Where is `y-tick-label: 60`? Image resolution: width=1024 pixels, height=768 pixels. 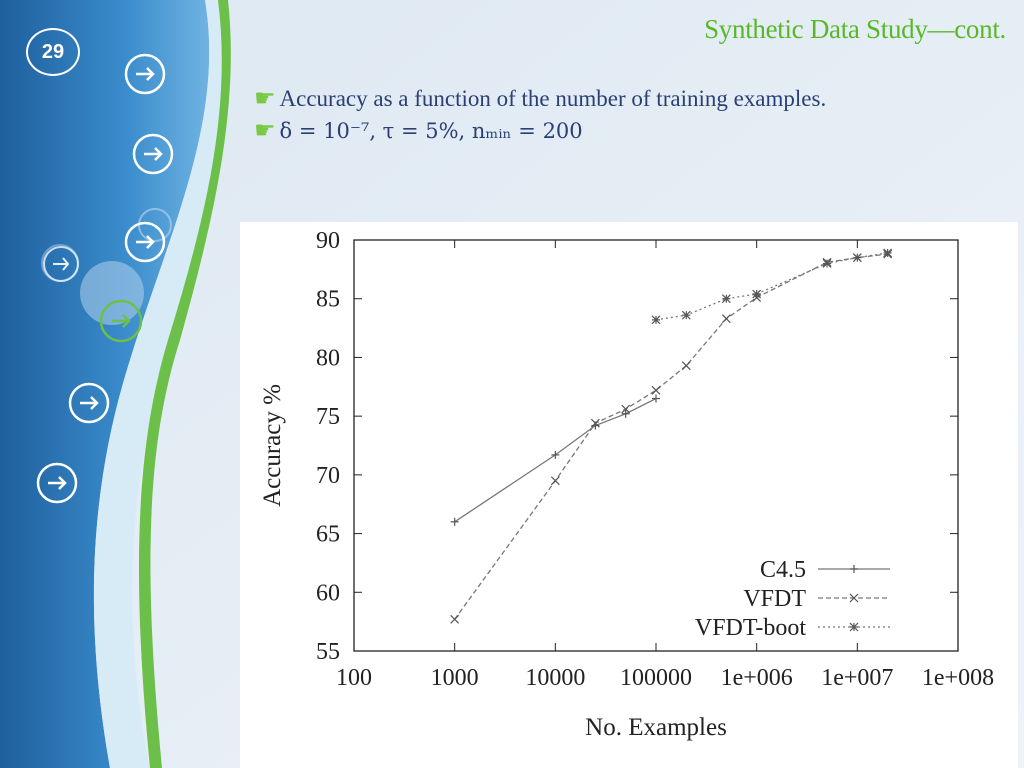
y-tick-label: 60 is located at coordinates (328, 593).